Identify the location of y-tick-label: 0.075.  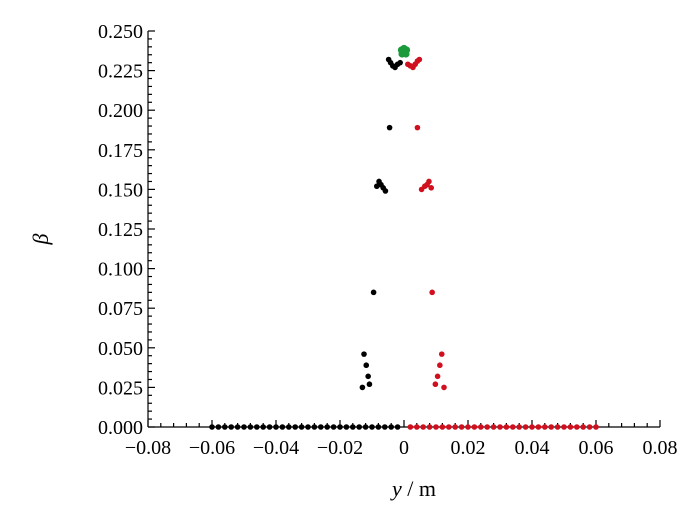
(120, 309).